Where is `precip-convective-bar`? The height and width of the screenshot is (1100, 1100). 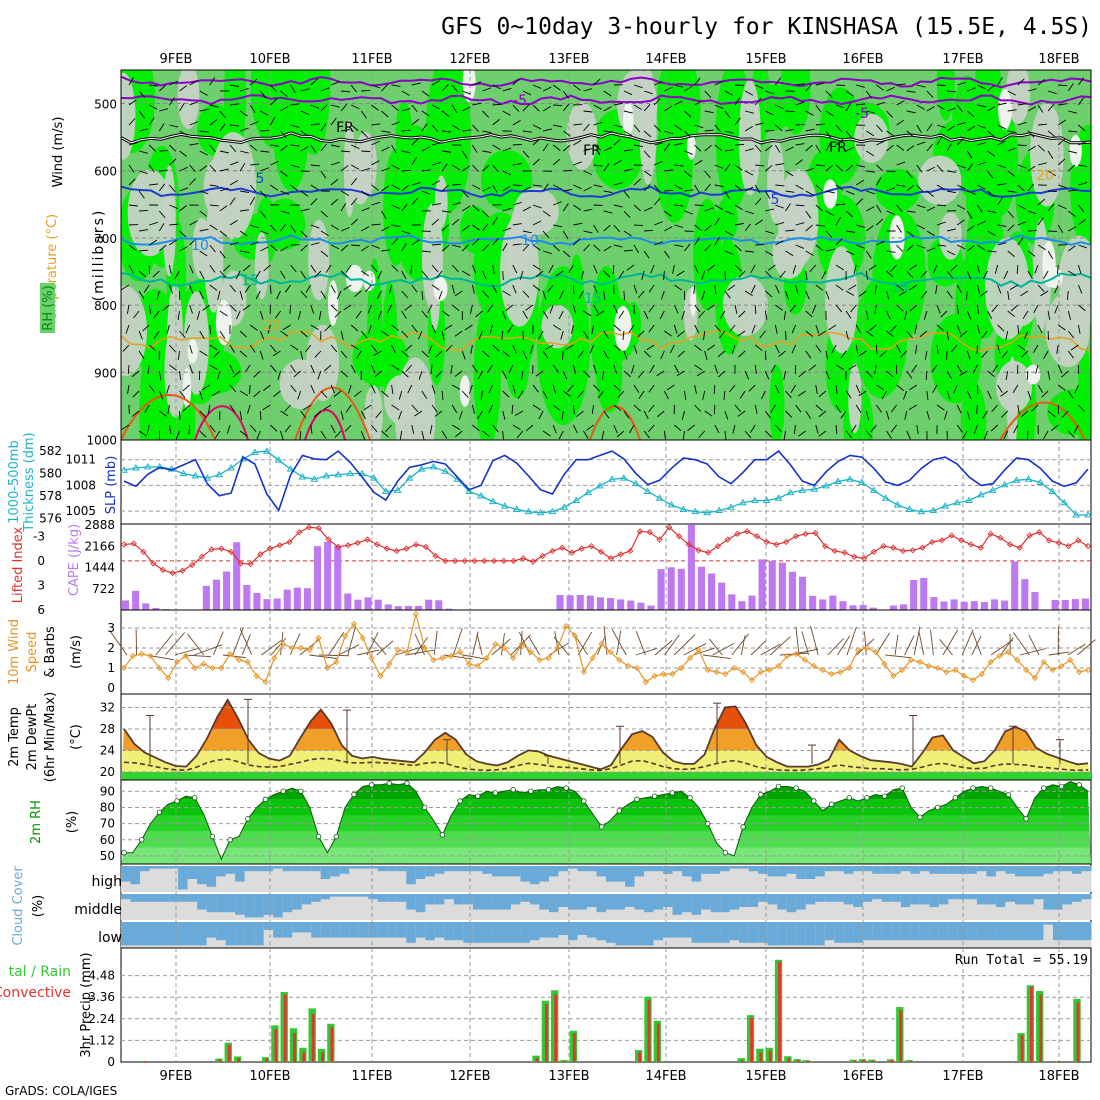 precip-convective-bar is located at coordinates (229, 1053).